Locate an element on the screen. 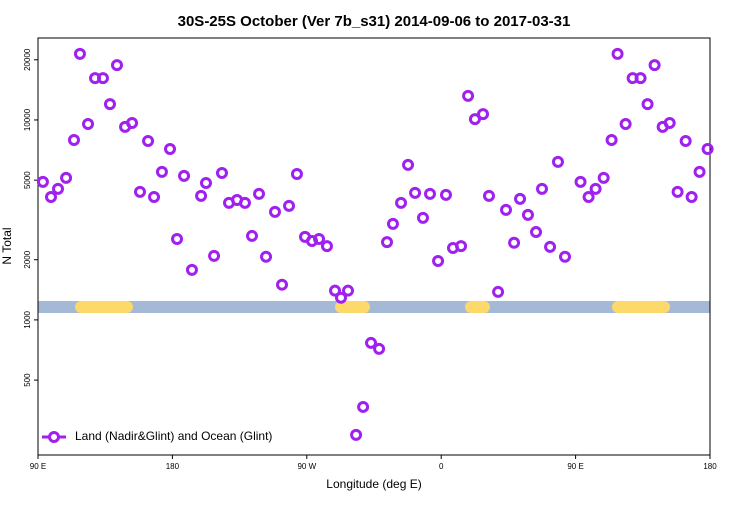 This screenshot has height=505, width=750. y-tick-label: 2000 is located at coordinates (27, 259).